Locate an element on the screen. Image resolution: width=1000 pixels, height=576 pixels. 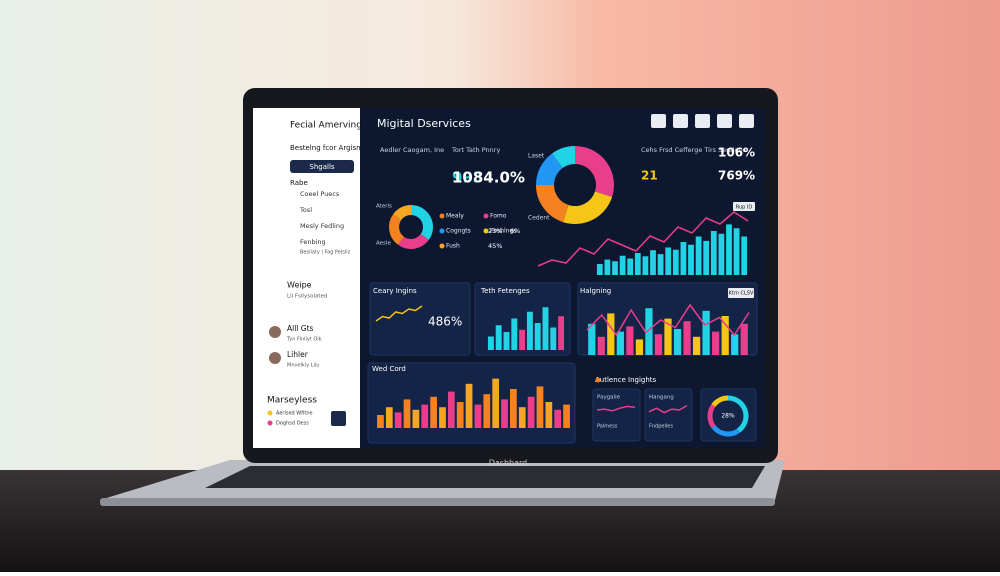
sidebar-title: Fecial Amerving is located at coordinates (326, 126).